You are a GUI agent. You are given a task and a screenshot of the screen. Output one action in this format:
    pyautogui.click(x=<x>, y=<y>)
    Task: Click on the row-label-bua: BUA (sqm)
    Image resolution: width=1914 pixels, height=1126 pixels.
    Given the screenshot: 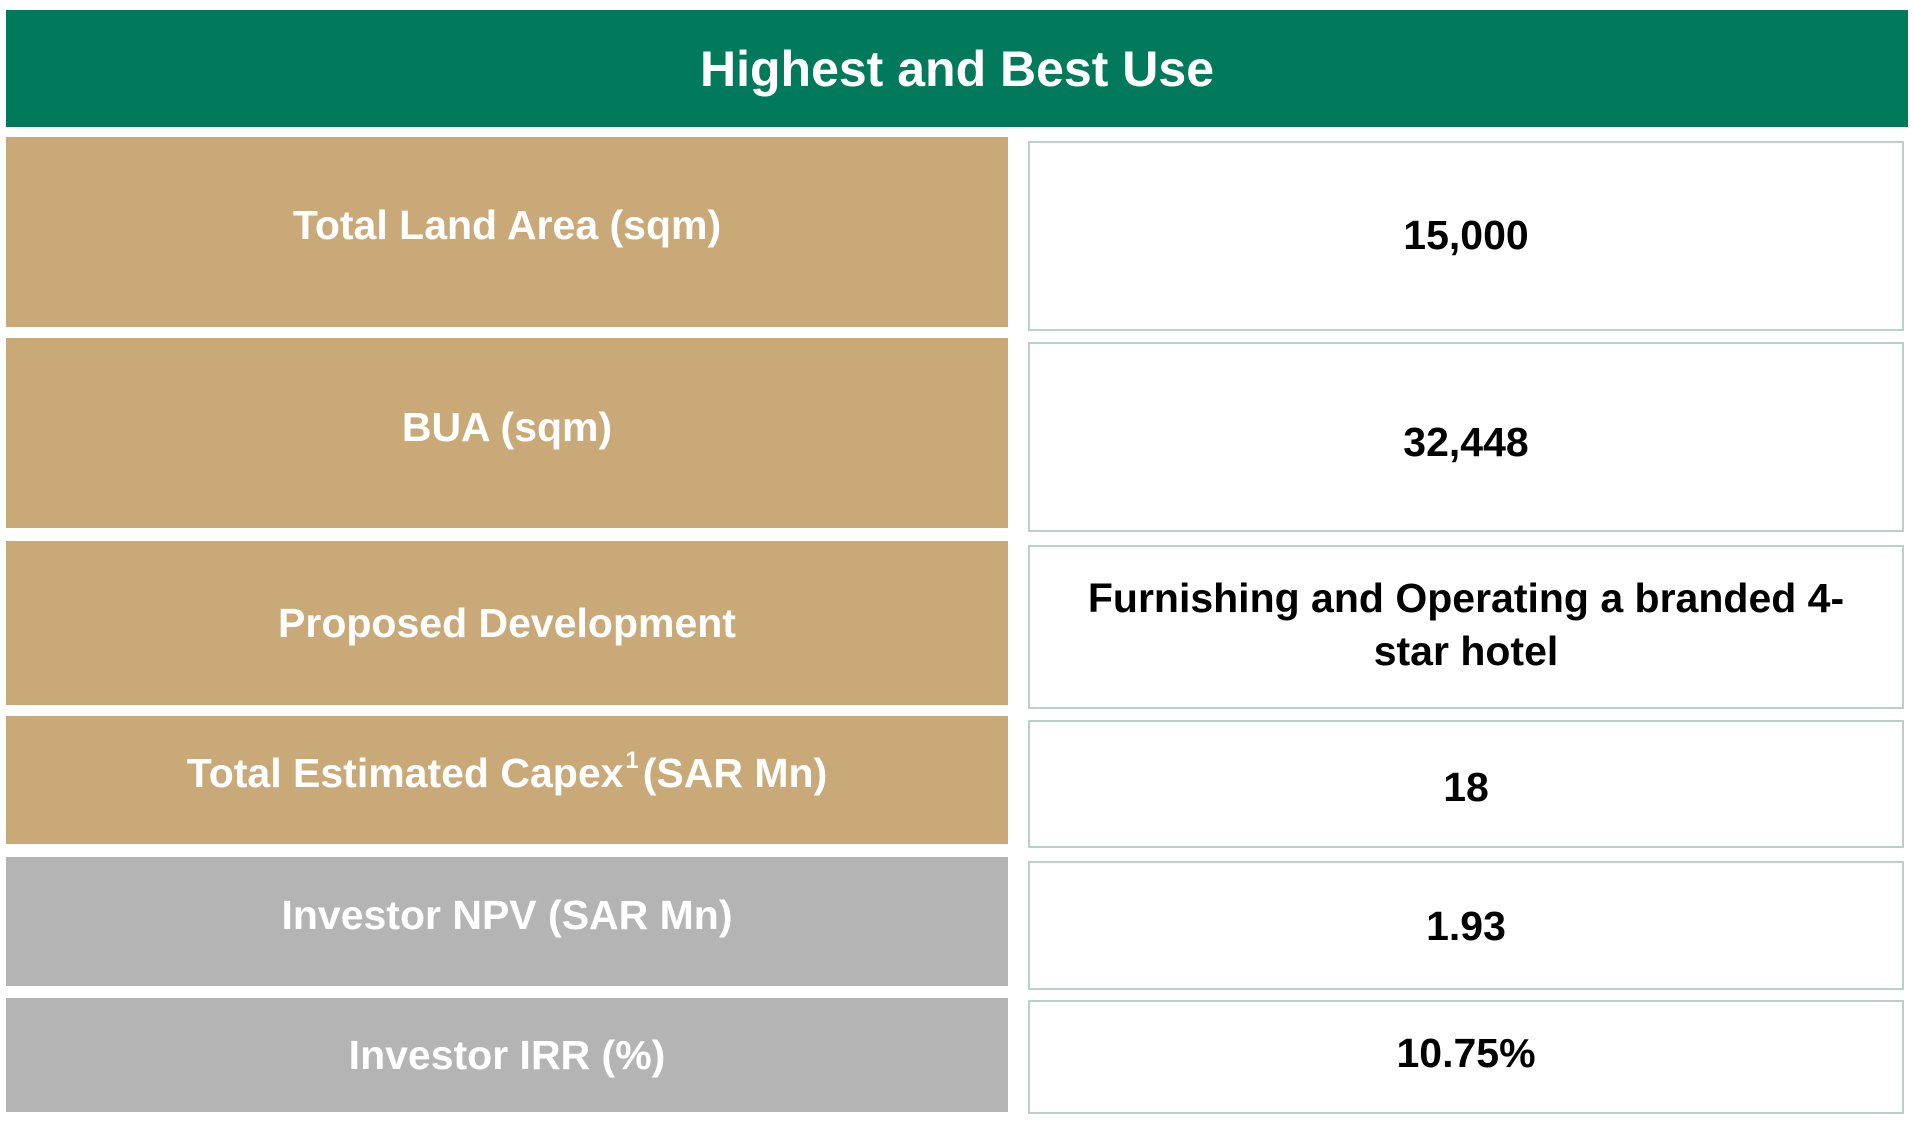 What is the action you would take?
    pyautogui.click(x=507, y=433)
    